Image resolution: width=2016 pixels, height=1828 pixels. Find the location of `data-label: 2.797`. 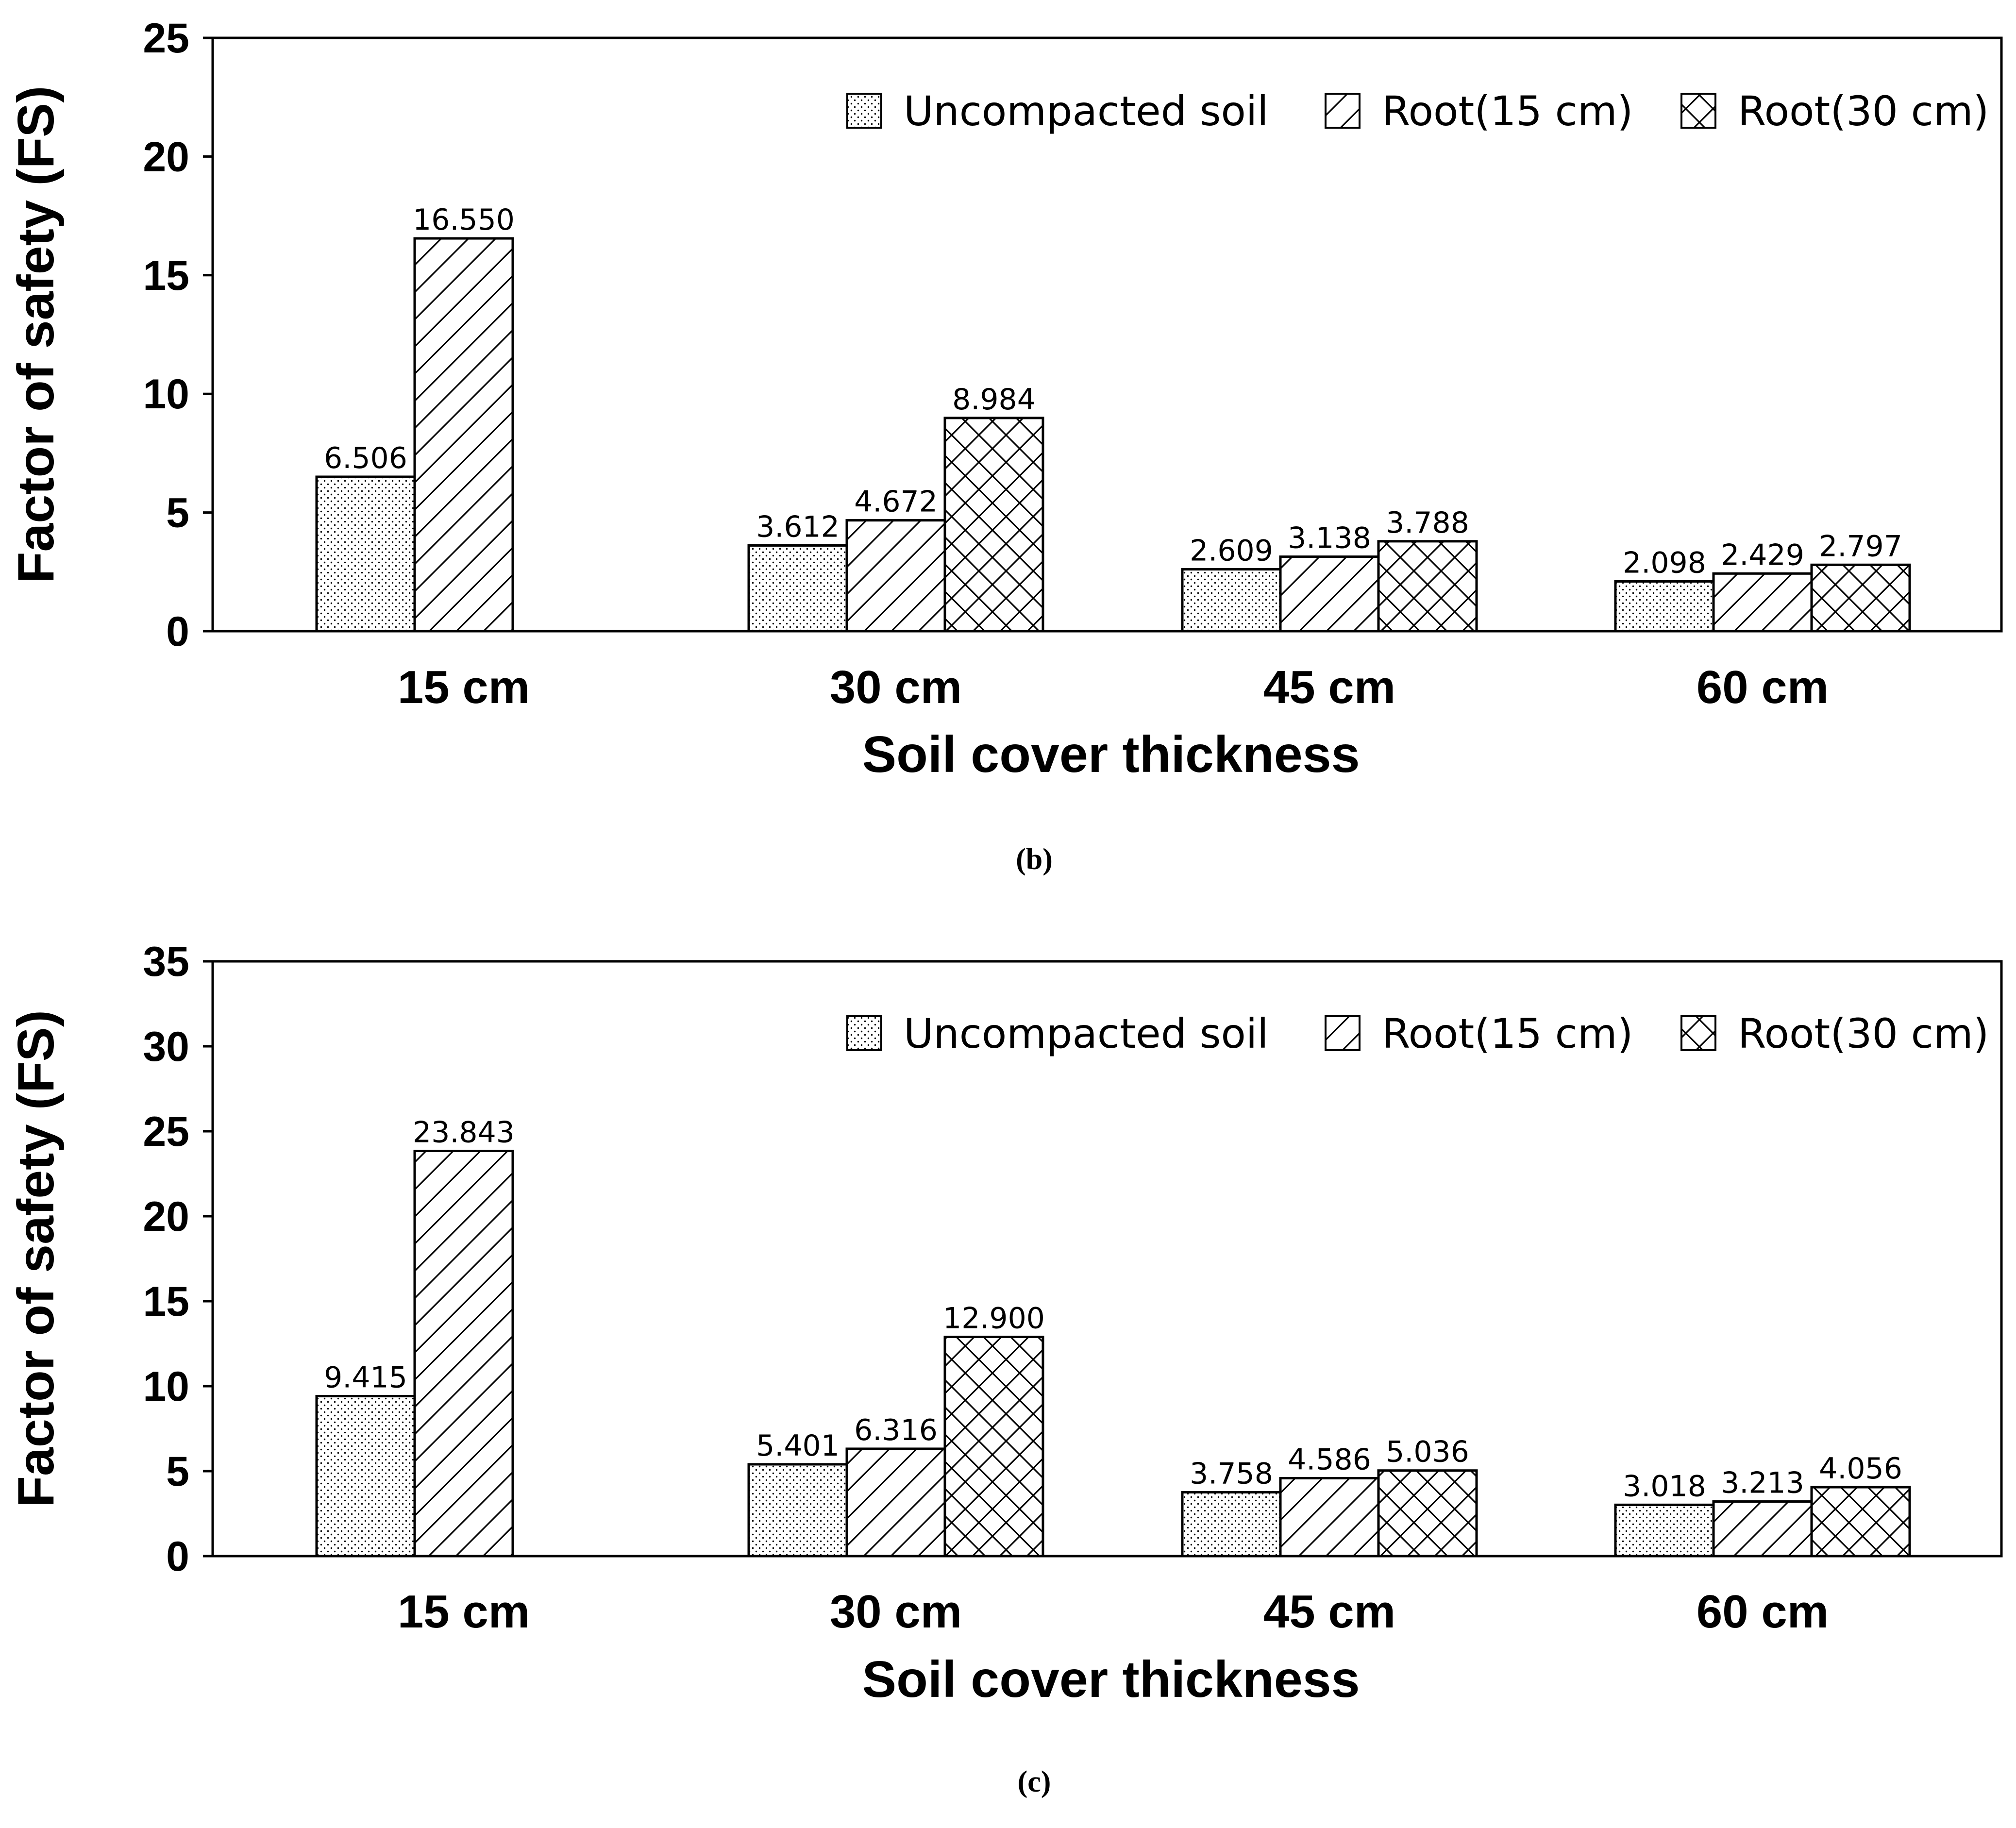

data-label: 2.797 is located at coordinates (1860, 546).